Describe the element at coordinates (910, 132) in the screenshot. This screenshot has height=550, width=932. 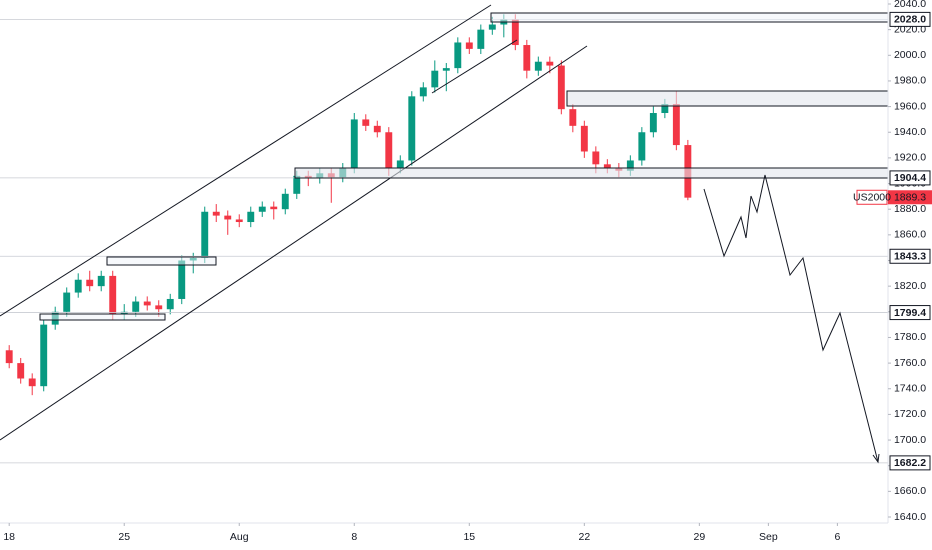
I see `y-tick-label: 1940.0` at that location.